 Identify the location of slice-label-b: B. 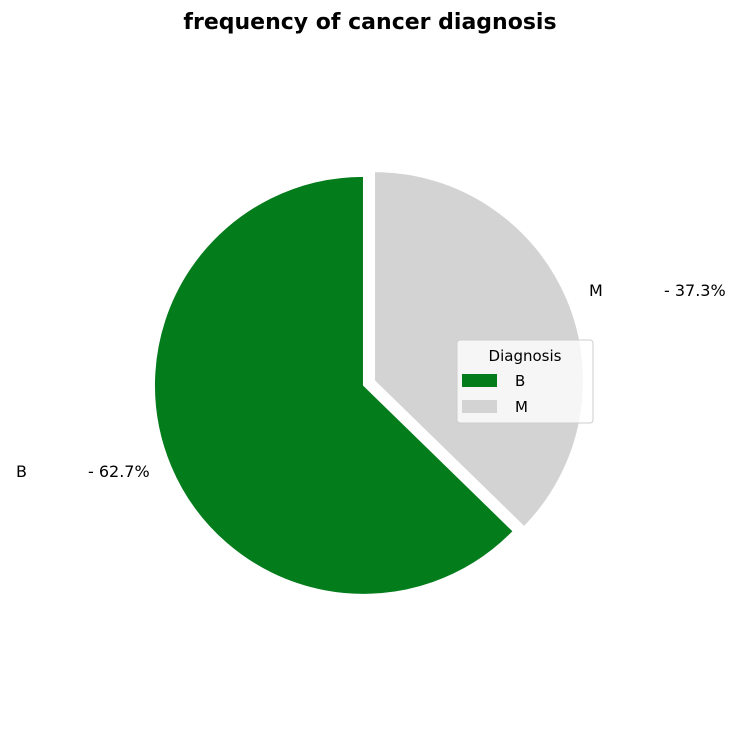
(21, 471).